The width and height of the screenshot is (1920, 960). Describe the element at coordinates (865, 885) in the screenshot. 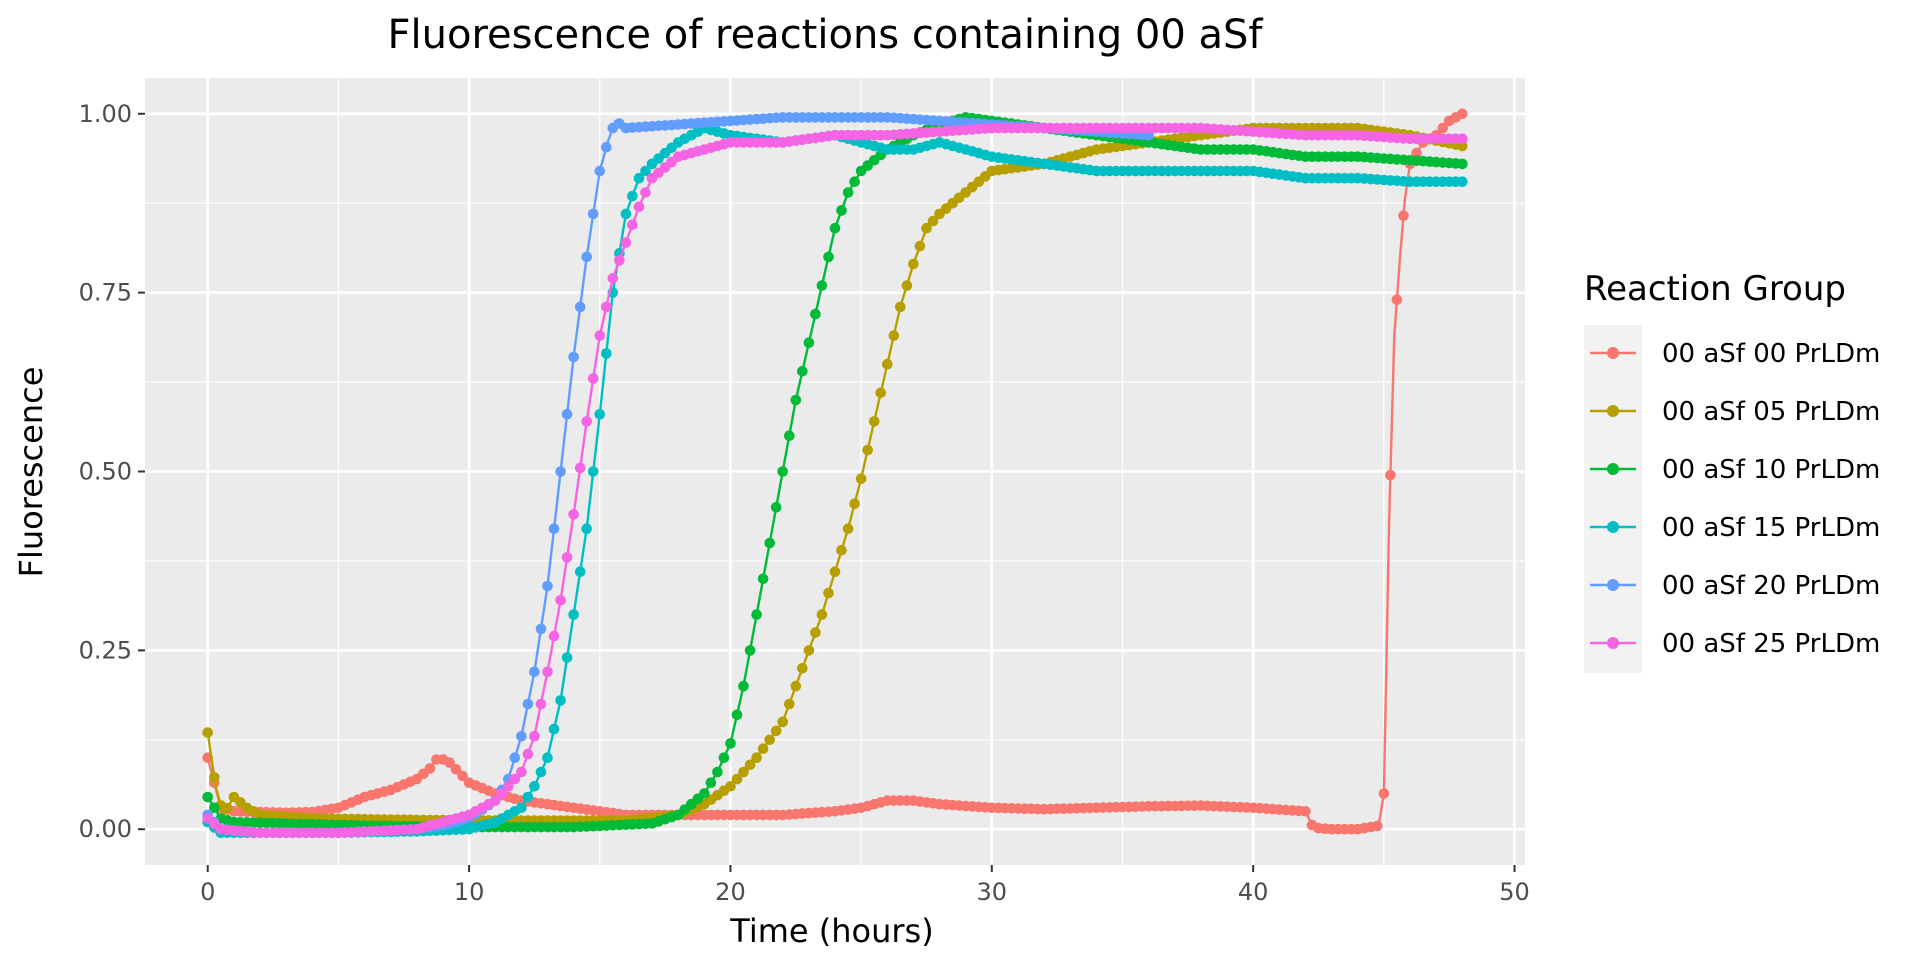

I see `x-axis: 0 10 20 30 40 50` at that location.